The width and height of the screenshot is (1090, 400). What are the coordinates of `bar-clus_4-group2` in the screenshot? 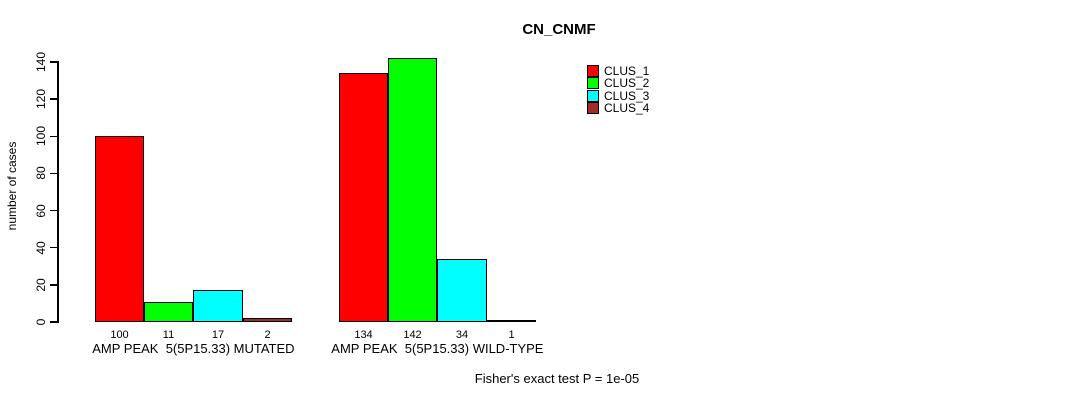 It's located at (511, 321).